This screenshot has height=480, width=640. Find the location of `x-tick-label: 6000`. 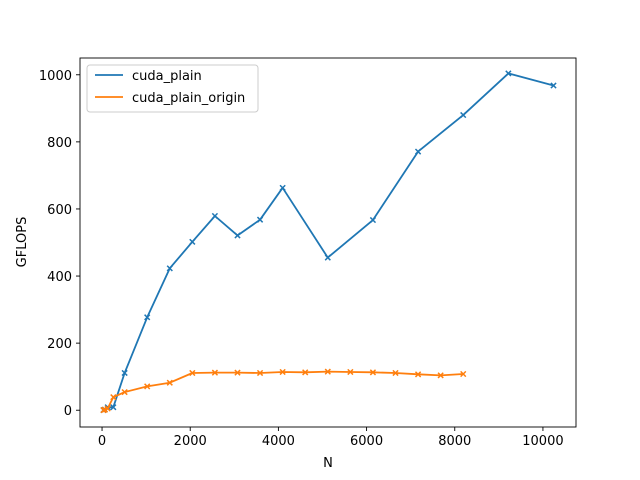

x-tick-label: 6000 is located at coordinates (366, 441).